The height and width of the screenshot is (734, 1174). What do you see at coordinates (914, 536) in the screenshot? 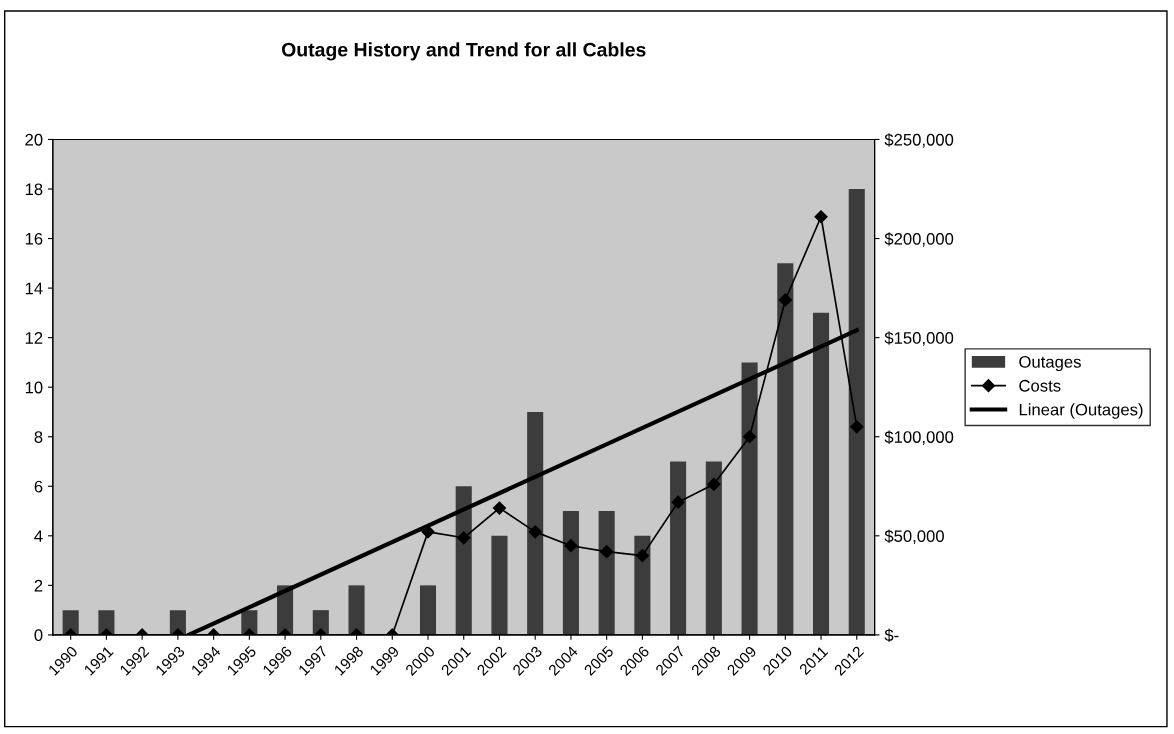
I see `y2-tick-label: $50,000` at bounding box center [914, 536].